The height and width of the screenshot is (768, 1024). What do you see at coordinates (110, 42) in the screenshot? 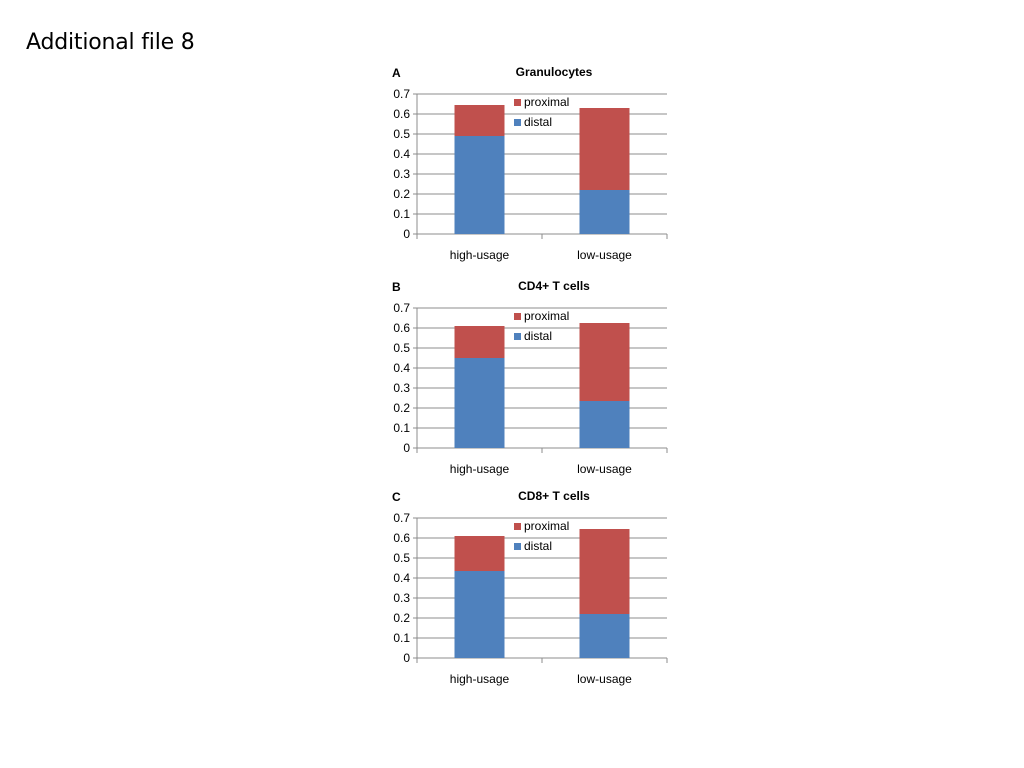
I see `slide-title: Additional file 8` at bounding box center [110, 42].